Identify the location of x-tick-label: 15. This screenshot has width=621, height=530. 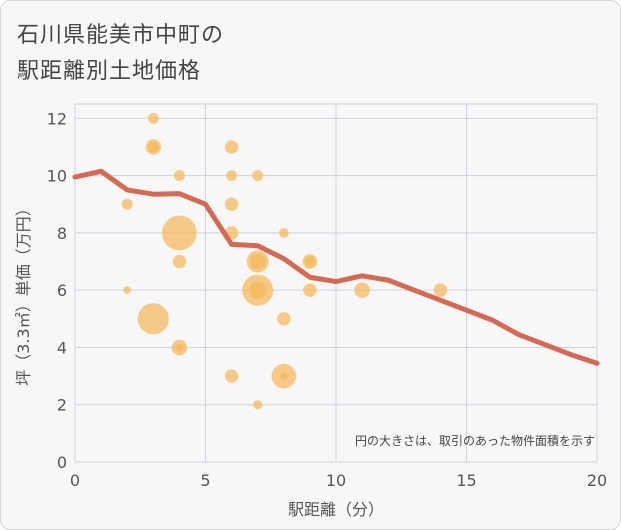
(466, 480).